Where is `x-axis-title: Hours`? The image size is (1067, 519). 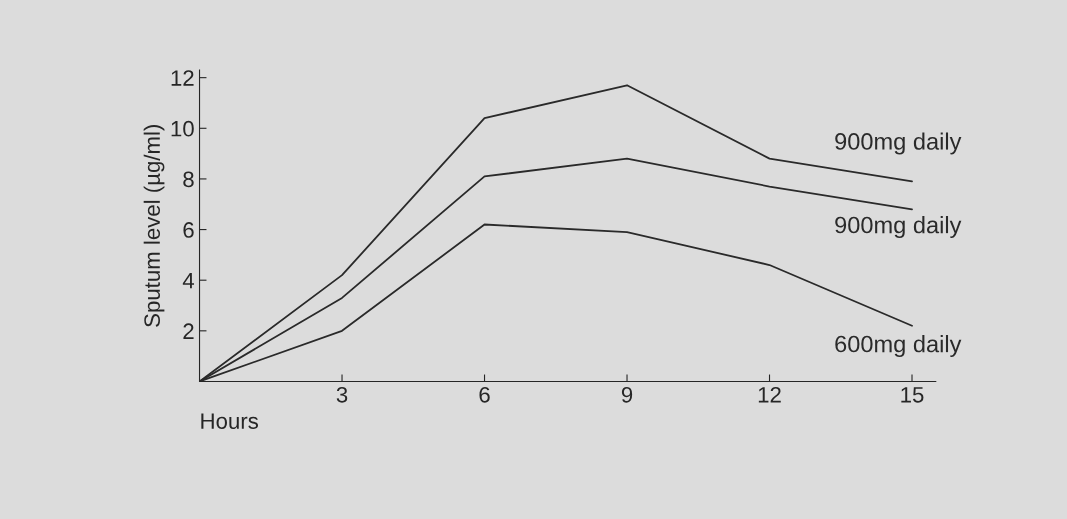 x-axis-title: Hours is located at coordinates (229, 421).